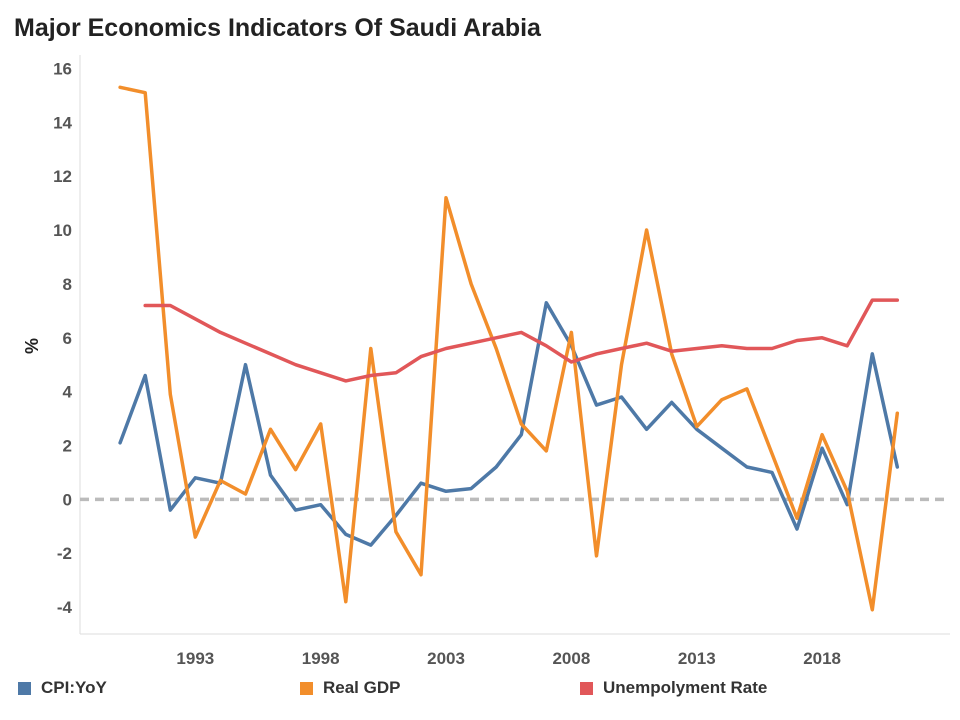 The width and height of the screenshot is (960, 720). I want to click on legend-item: Real GDP, so click(350, 688).